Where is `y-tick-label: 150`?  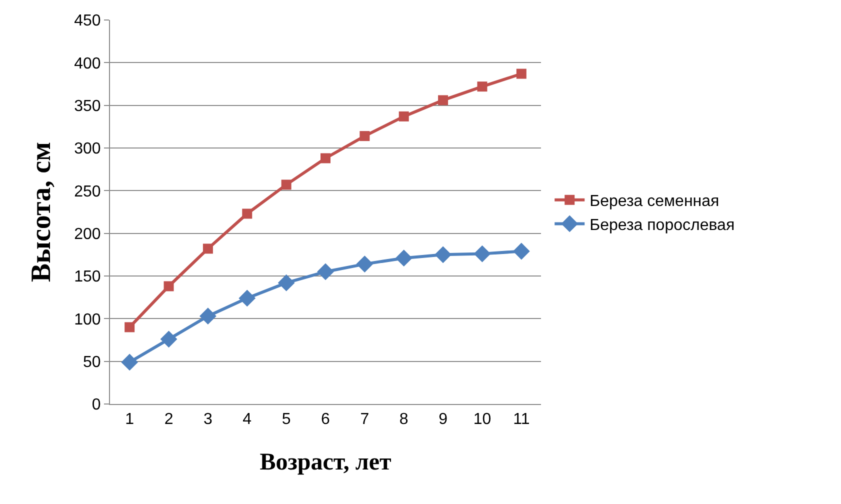
y-tick-label: 150 is located at coordinates (87, 277).